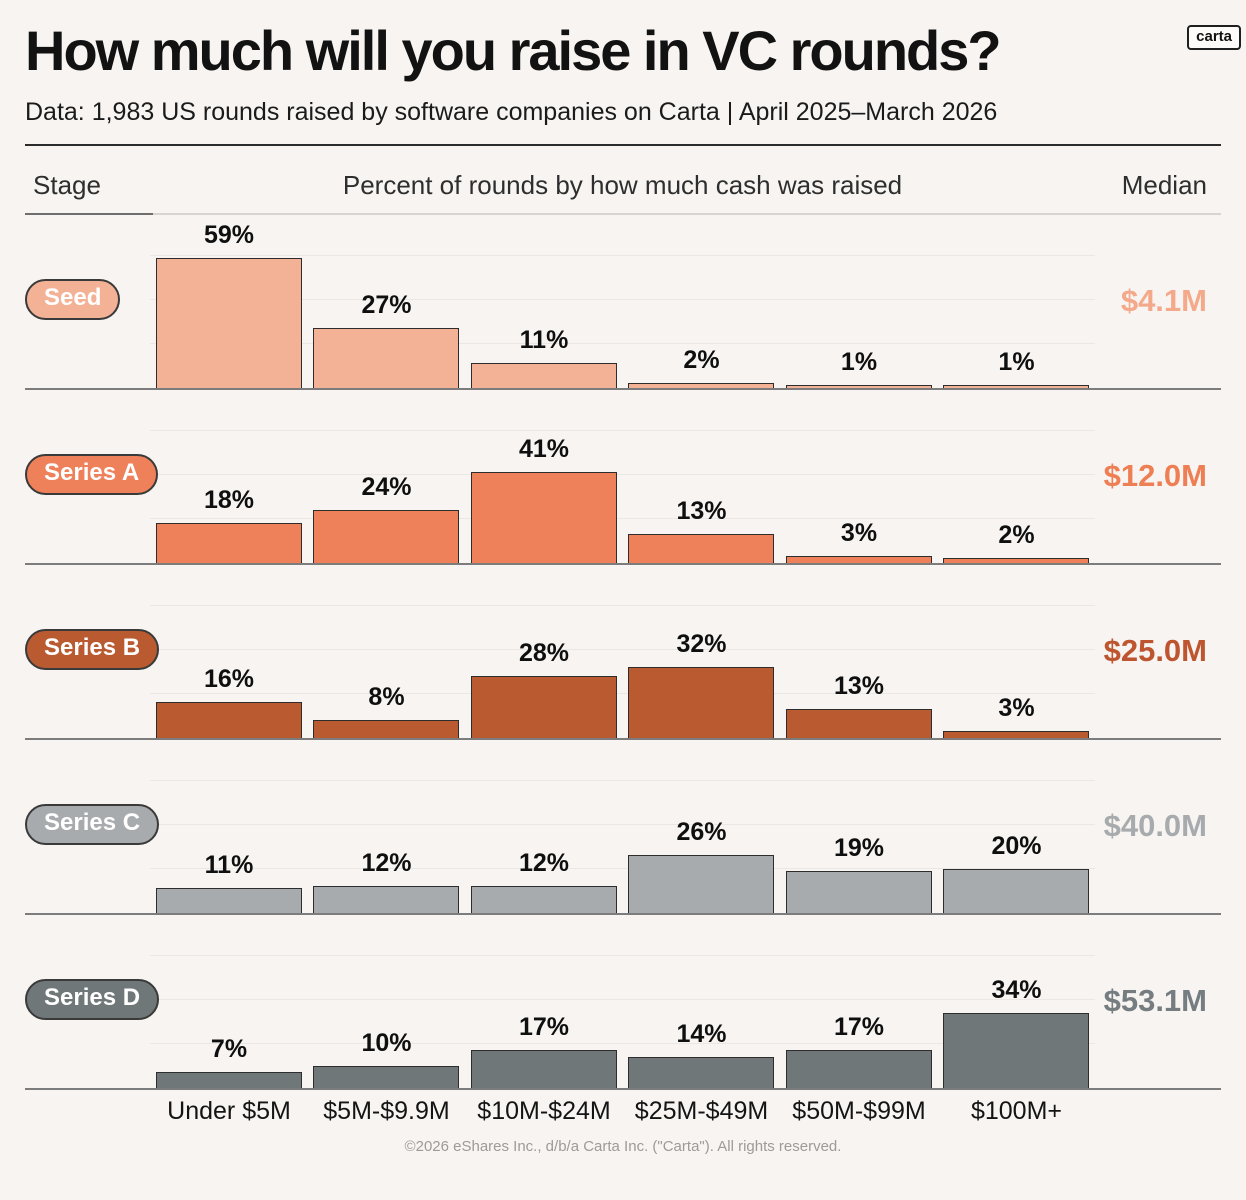 Image resolution: width=1246 pixels, height=1200 pixels. Describe the element at coordinates (701, 1033) in the screenshot. I see `bar-value-label: 14%` at that location.